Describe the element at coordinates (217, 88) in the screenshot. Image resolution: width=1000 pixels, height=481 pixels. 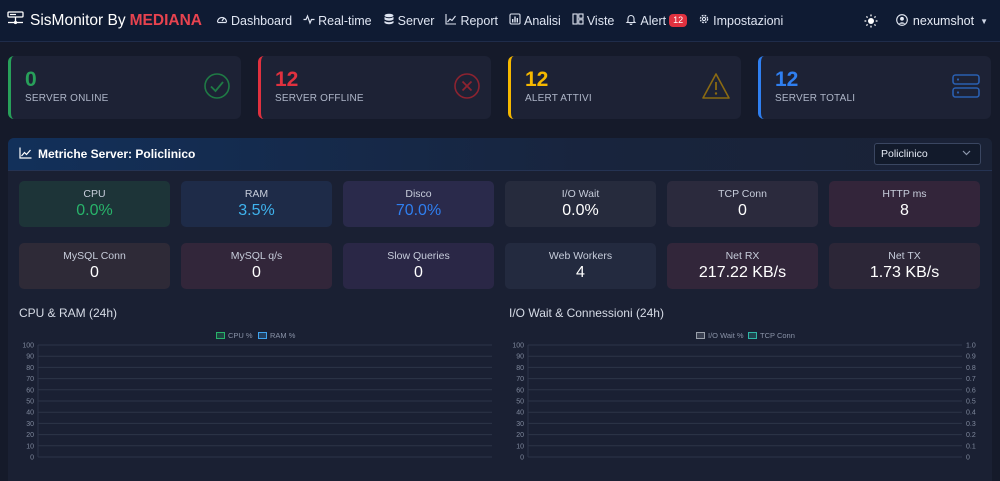
I see `check-circle-icon` at that location.